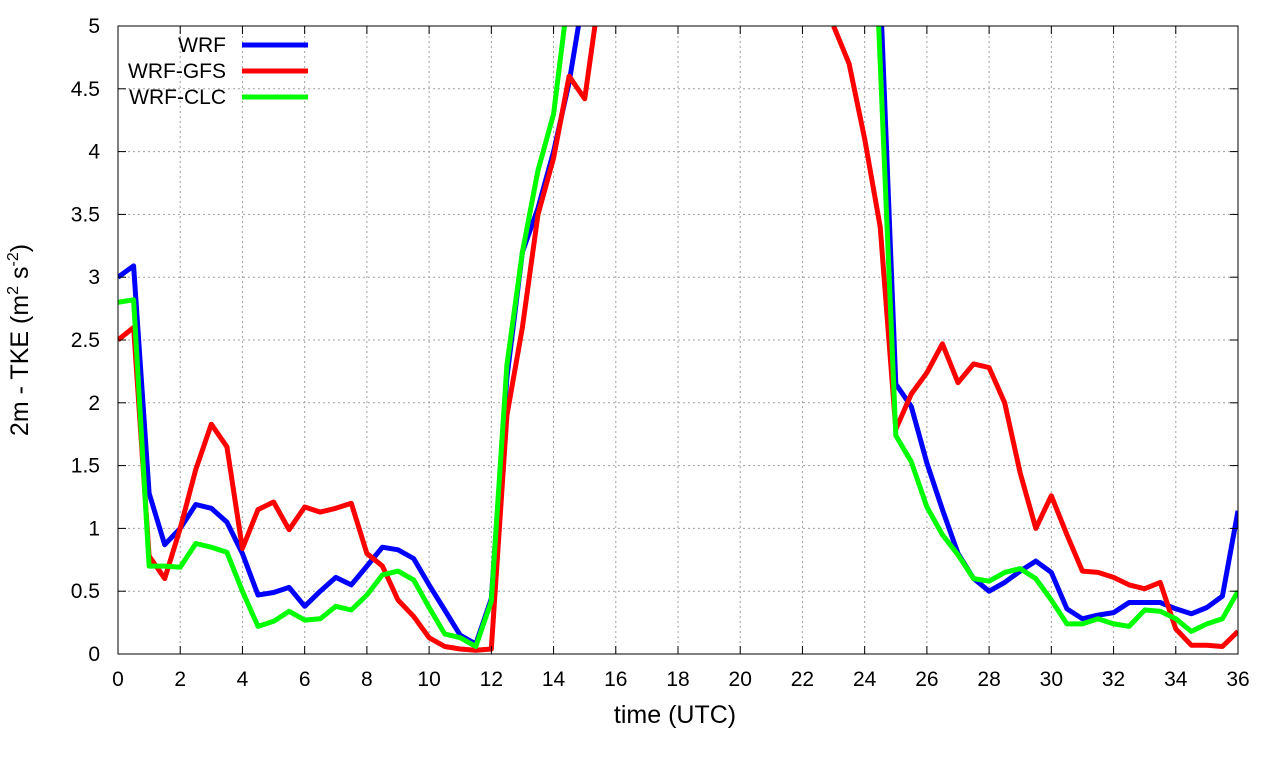  What do you see at coordinates (94, 654) in the screenshot?
I see `y-tick-label: 0` at bounding box center [94, 654].